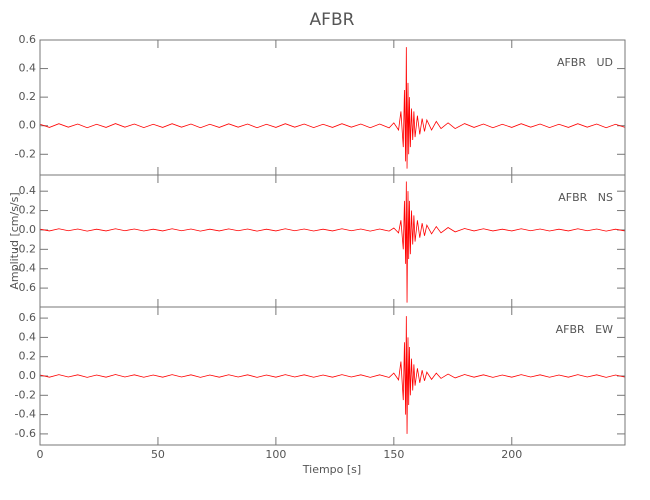 This screenshot has width=650, height=500. Describe the element at coordinates (585, 197) in the screenshot. I see `panel-annotation: AFBR NS` at that location.